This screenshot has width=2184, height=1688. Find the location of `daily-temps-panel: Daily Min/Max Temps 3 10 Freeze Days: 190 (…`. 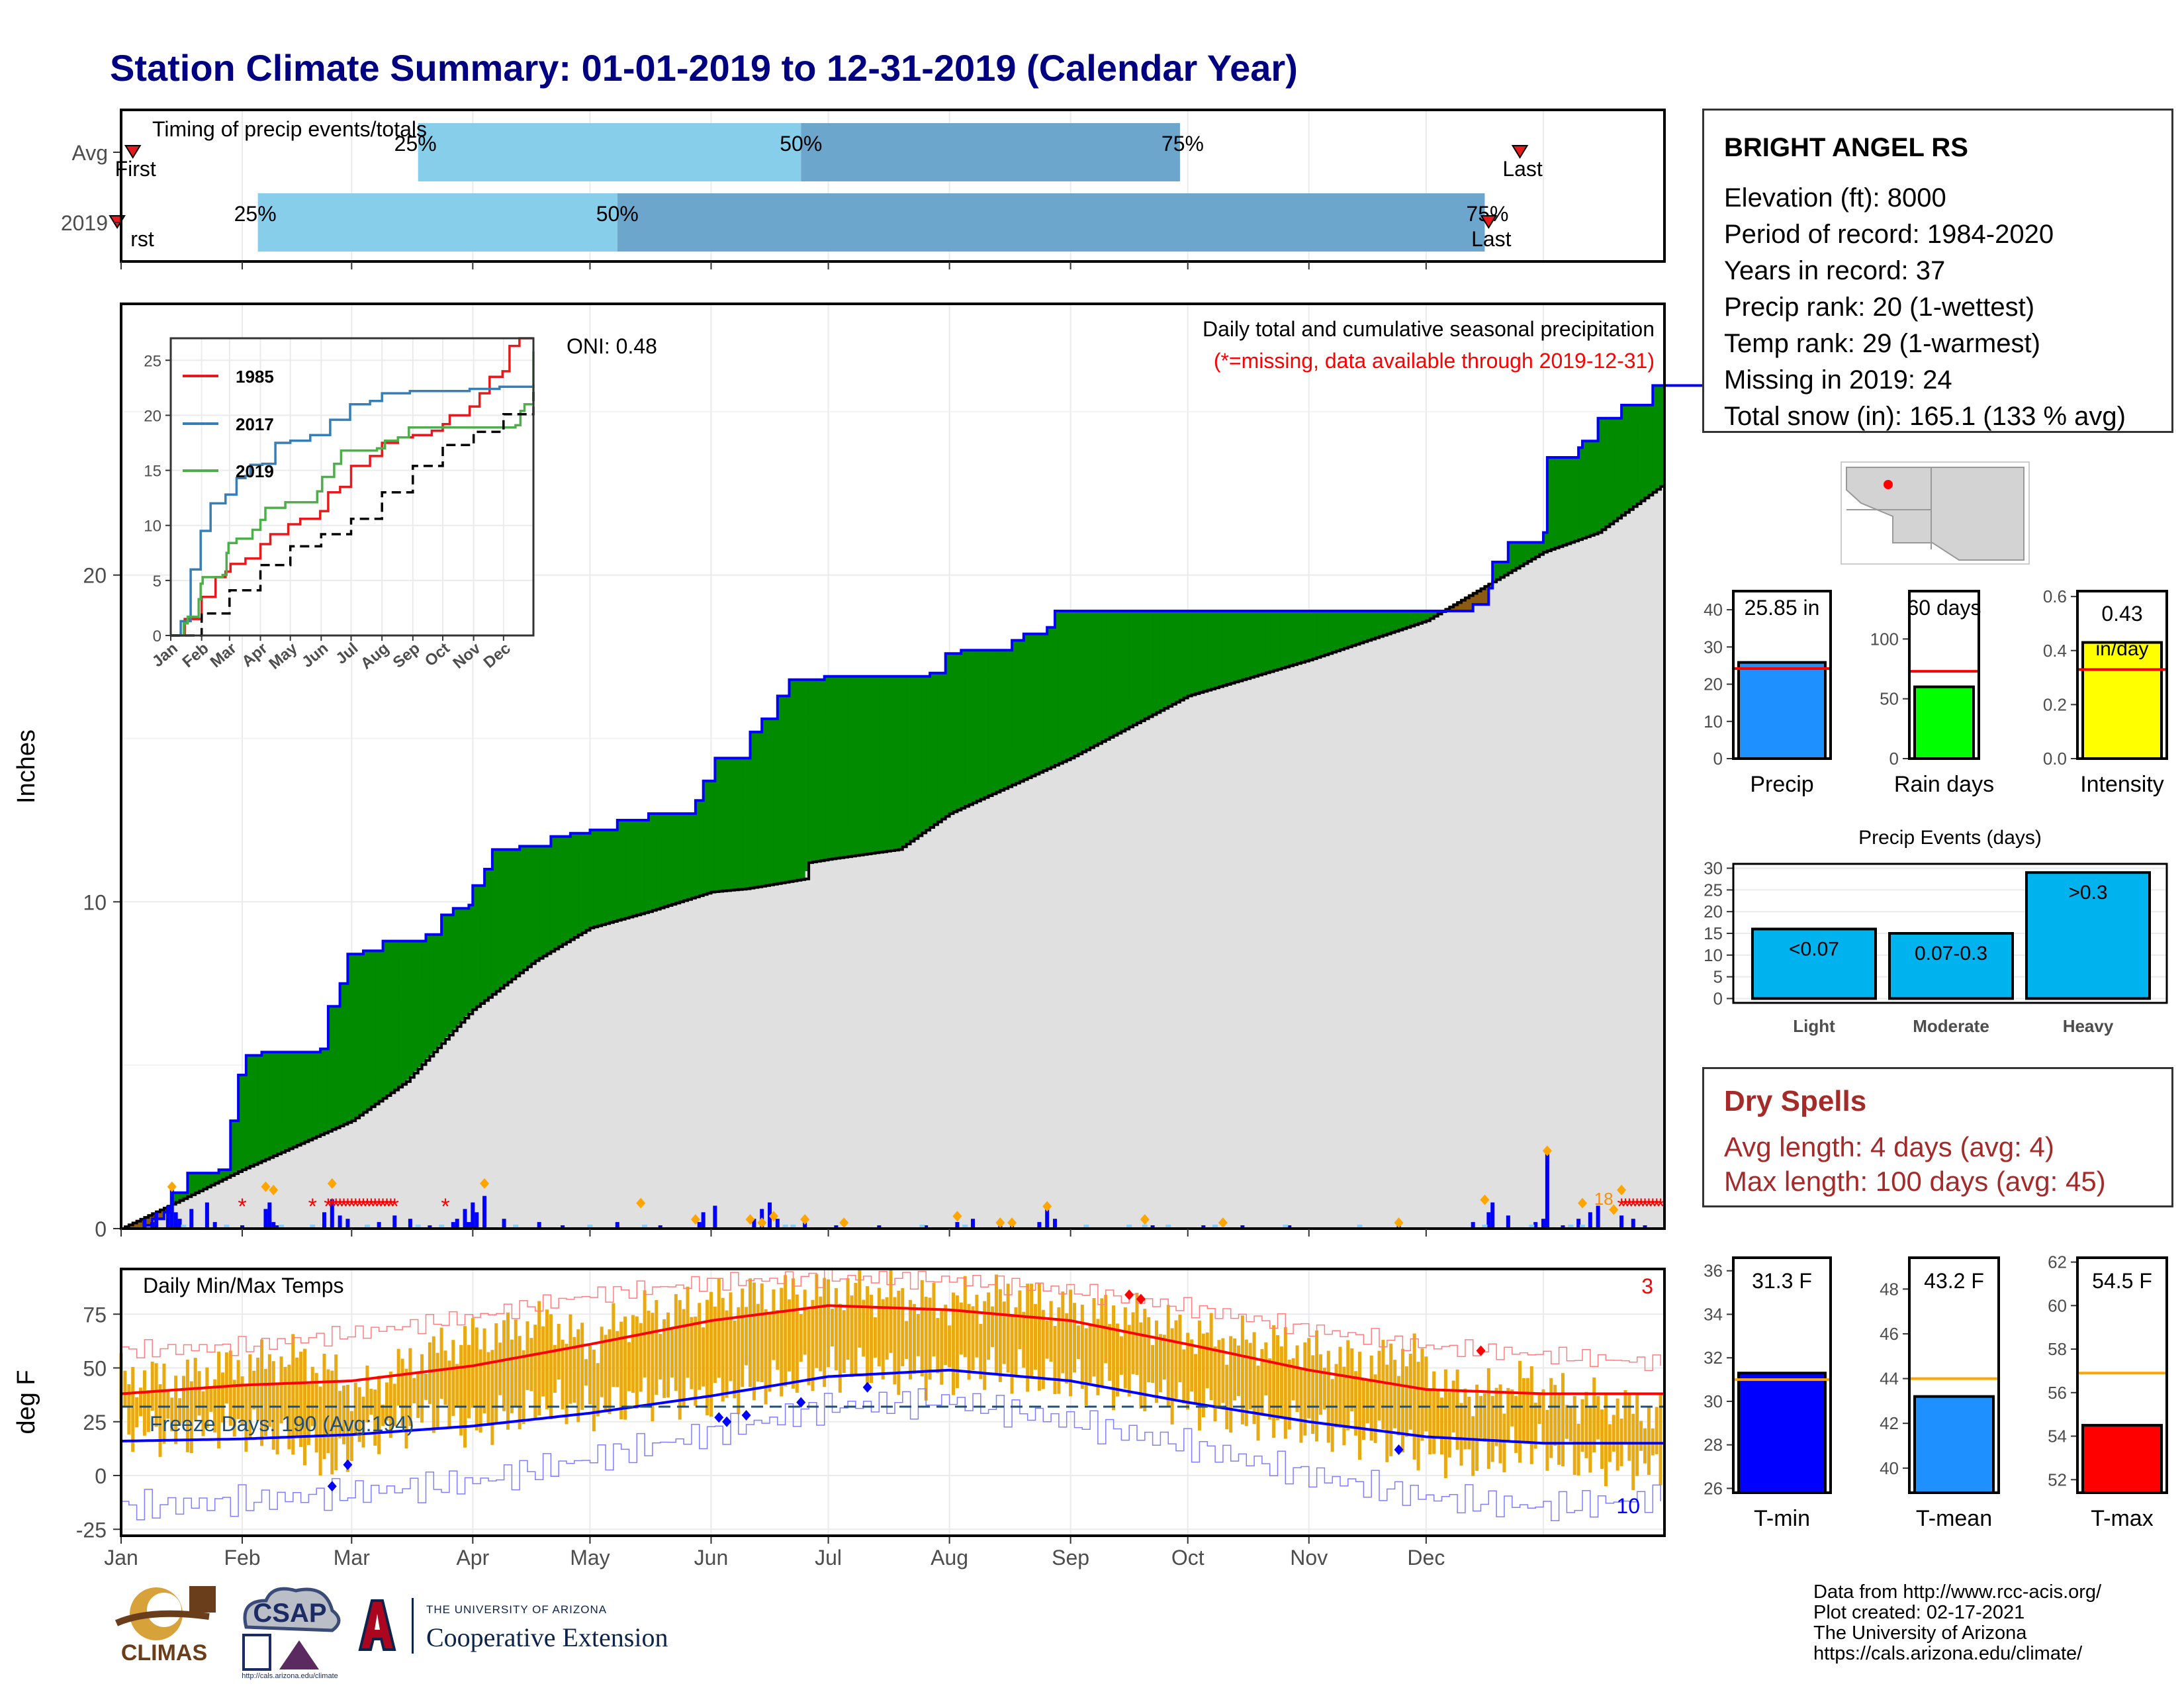

daily-temps-panel: Daily Min/Max Temps 3 10 Freeze Days: 190 (… is located at coordinates (839, 1419).